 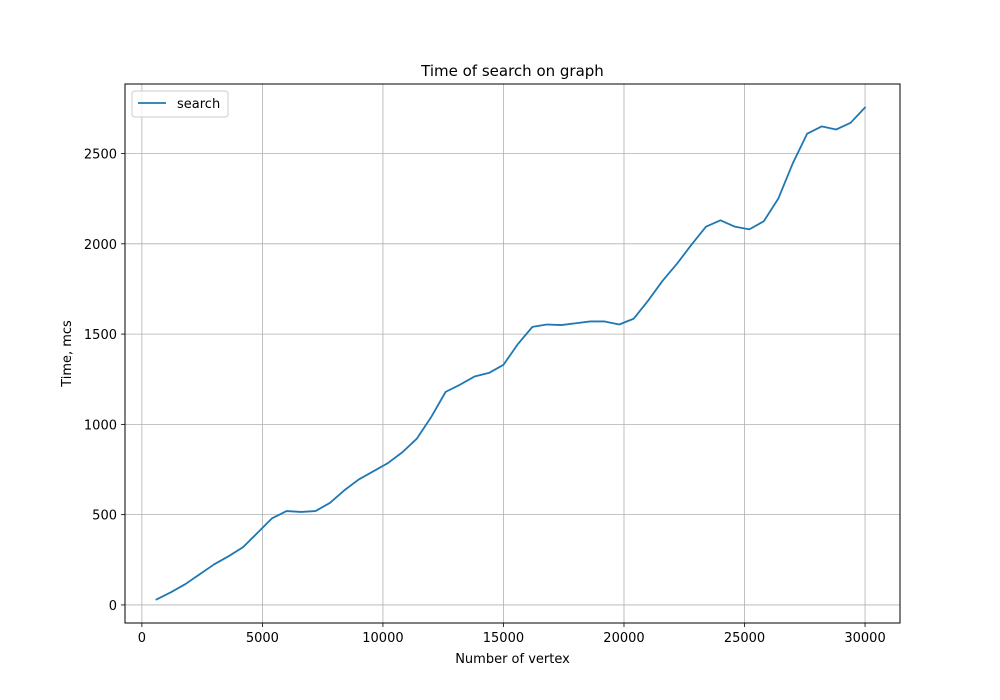 What do you see at coordinates (100, 155) in the screenshot?
I see `y-tick-label: 2500` at bounding box center [100, 155].